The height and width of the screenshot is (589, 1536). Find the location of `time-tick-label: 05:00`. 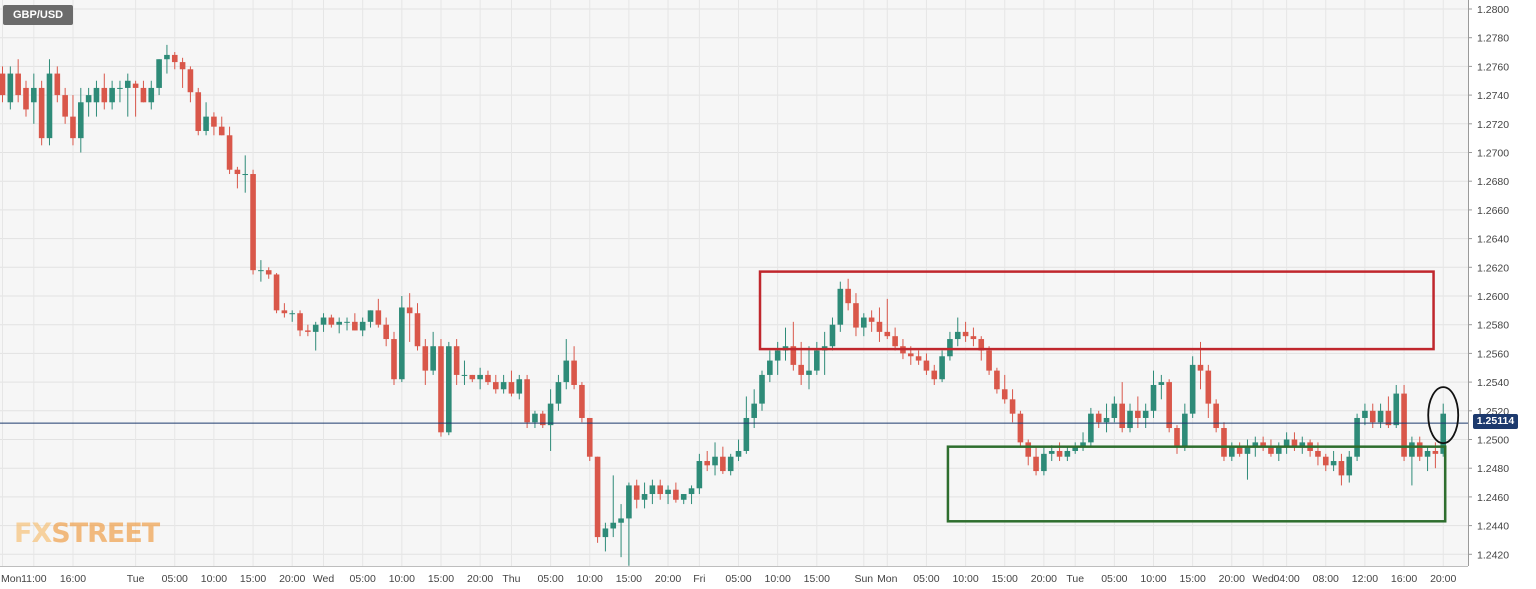

time-tick-label: 05:00 is located at coordinates (175, 579).